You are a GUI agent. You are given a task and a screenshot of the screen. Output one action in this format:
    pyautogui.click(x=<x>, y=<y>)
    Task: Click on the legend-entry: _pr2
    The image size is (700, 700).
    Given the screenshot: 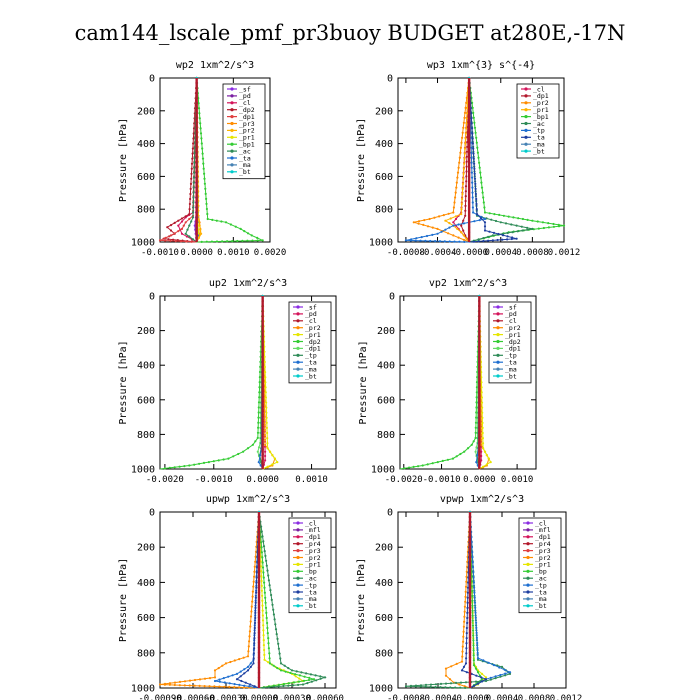 What is the action you would take?
    pyautogui.click(x=543, y=558)
    